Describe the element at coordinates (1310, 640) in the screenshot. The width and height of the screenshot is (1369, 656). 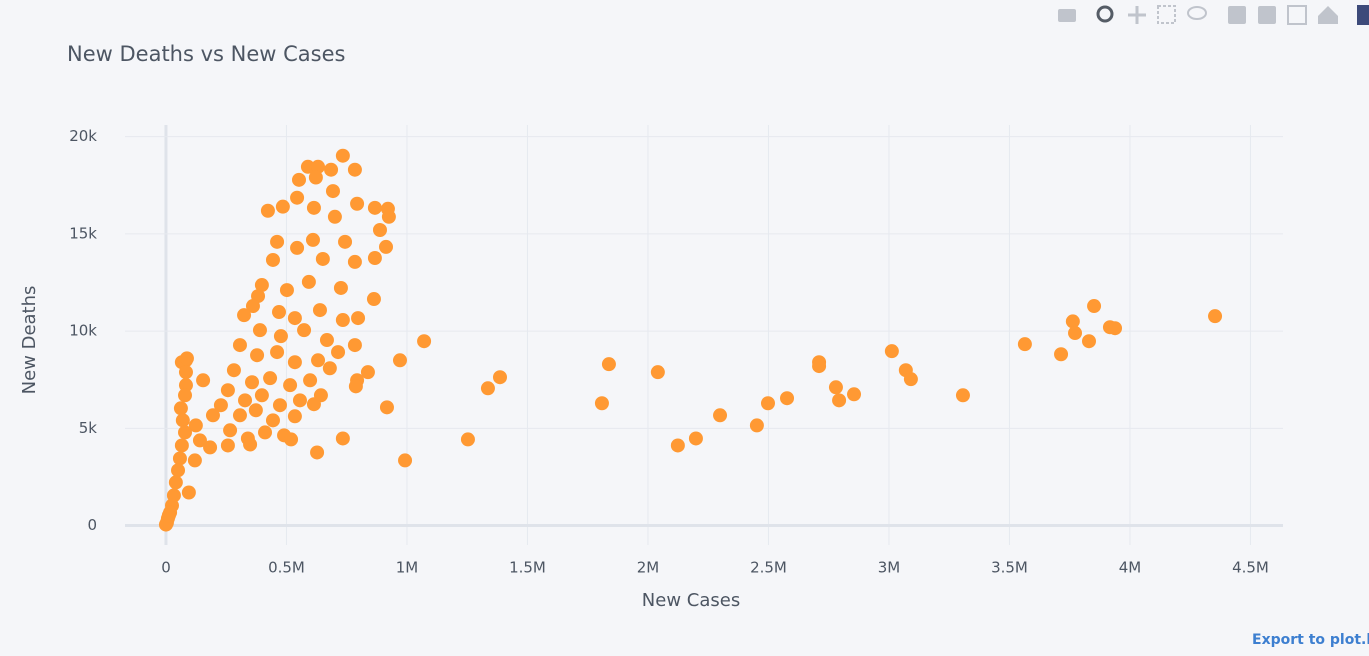
I see `export-link: Export to plot.ly »` at that location.